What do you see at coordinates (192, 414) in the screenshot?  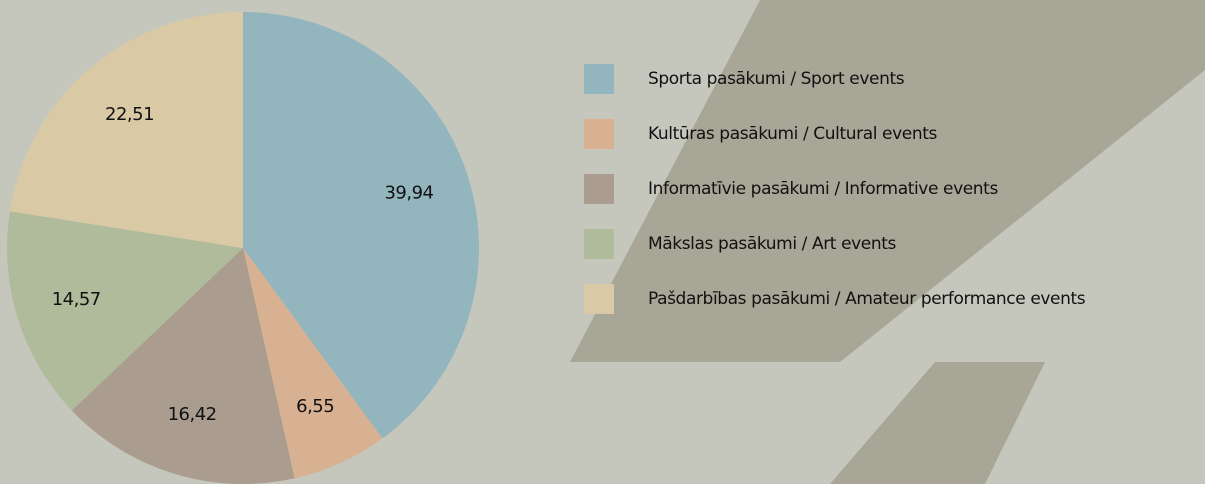 I see `data-label: 16,42` at bounding box center [192, 414].